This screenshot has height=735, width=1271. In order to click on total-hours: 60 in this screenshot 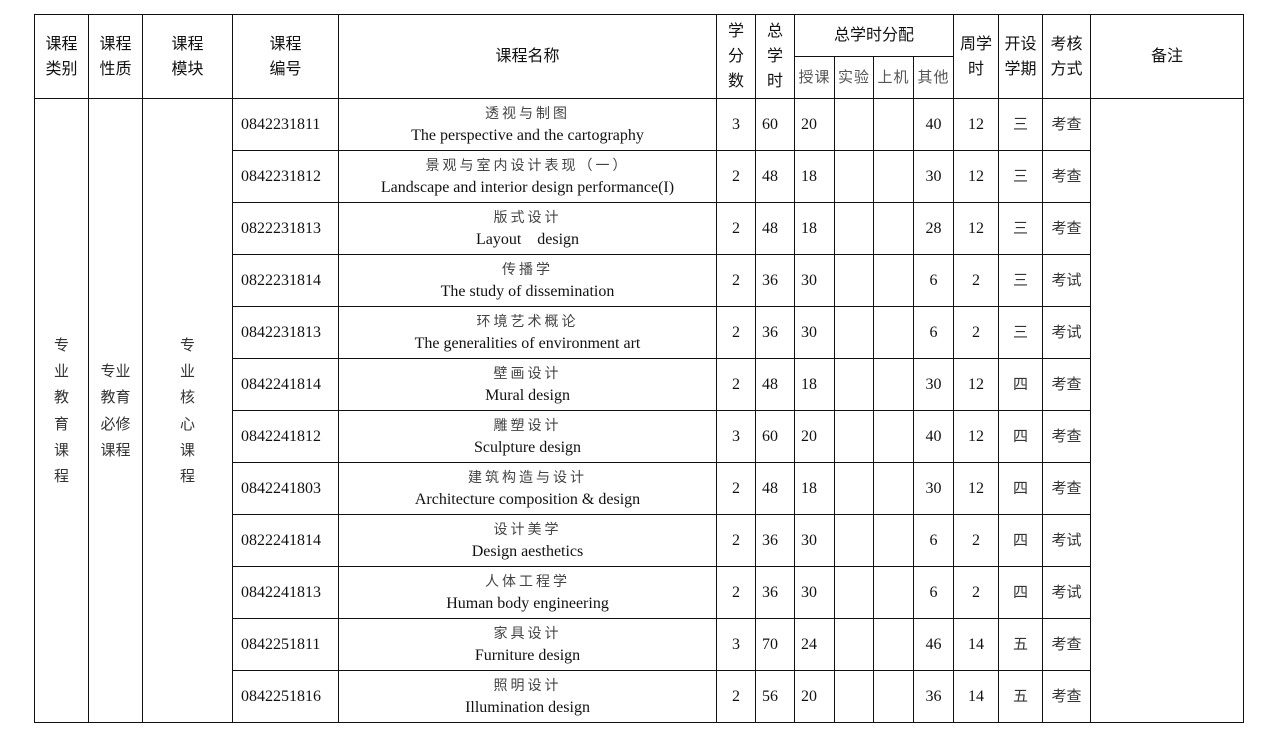, I will do `click(775, 124)`.